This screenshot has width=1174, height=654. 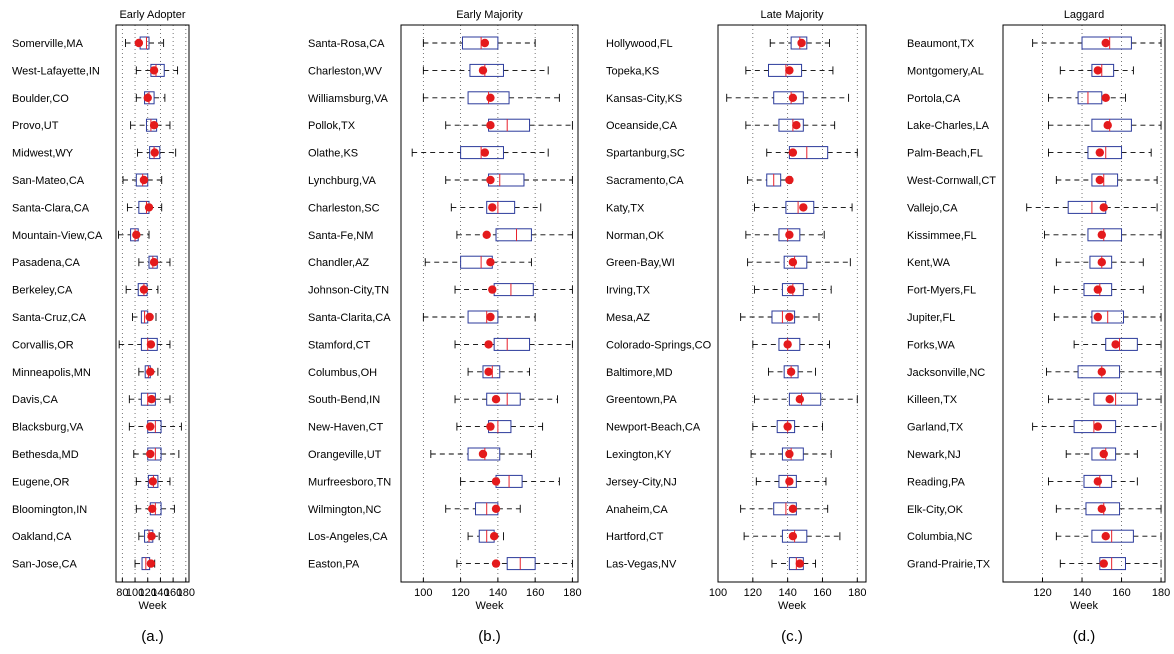 I want to click on category-label: Bloomington,IN, so click(x=49, y=510).